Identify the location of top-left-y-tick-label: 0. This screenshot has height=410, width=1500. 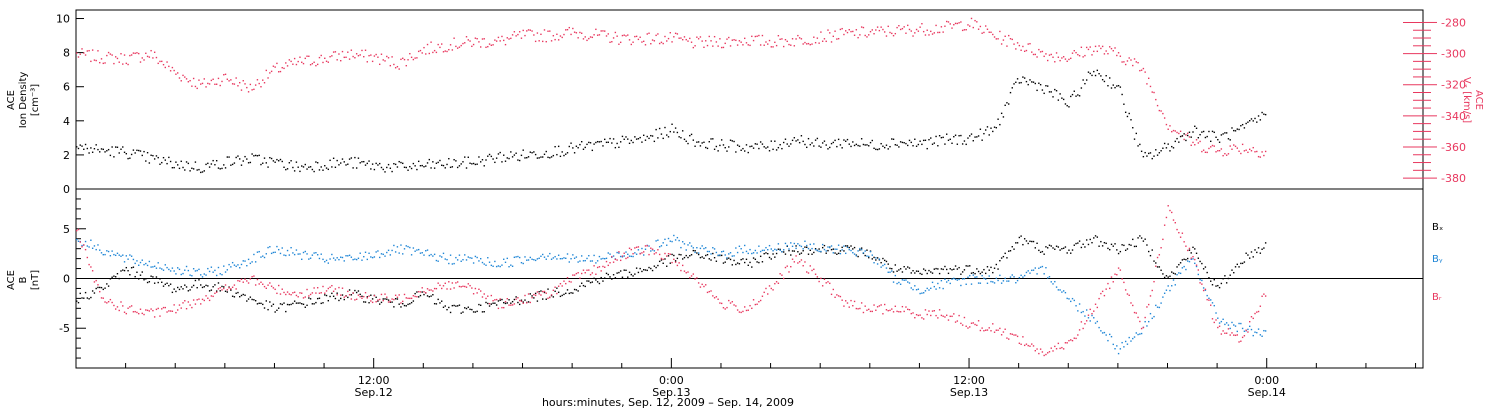
(66, 189).